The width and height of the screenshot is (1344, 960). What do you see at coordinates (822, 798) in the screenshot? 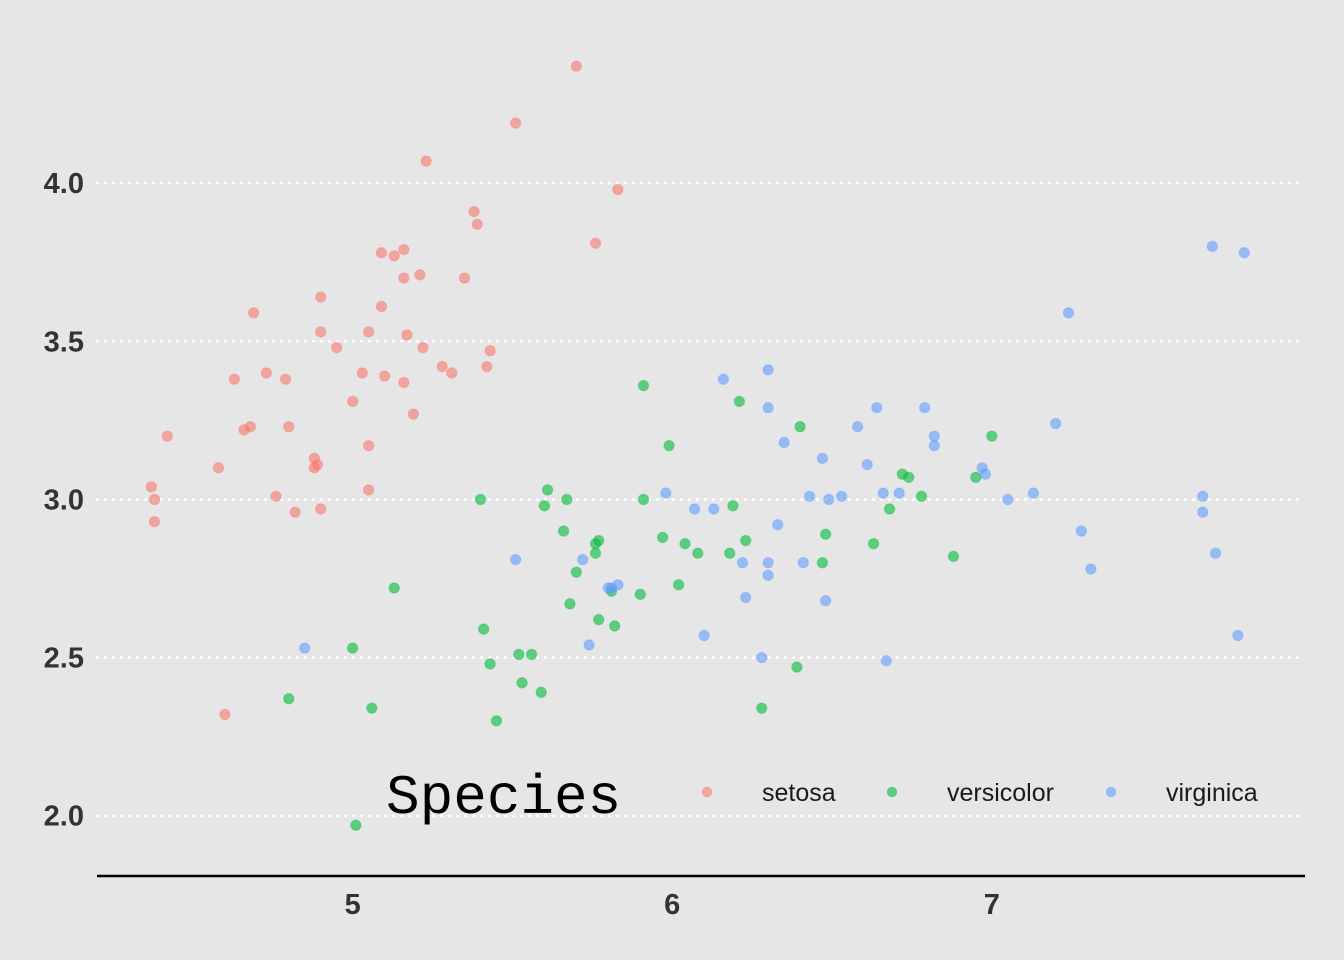
I see `legend: Species setosa versicolor virginica` at bounding box center [822, 798].